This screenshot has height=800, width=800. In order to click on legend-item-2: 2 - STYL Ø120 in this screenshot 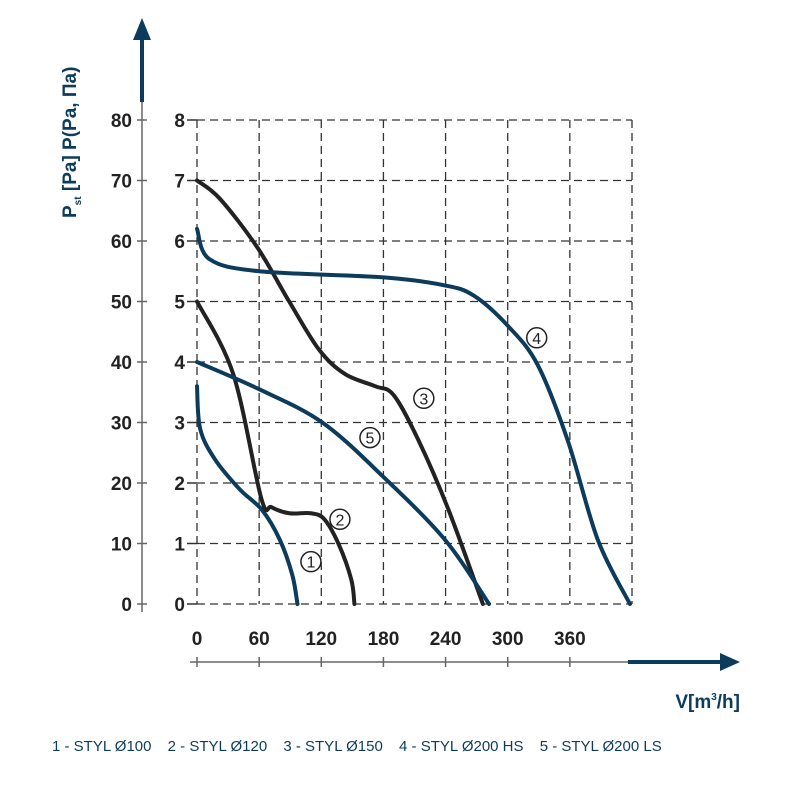, I will do `click(217, 746)`.